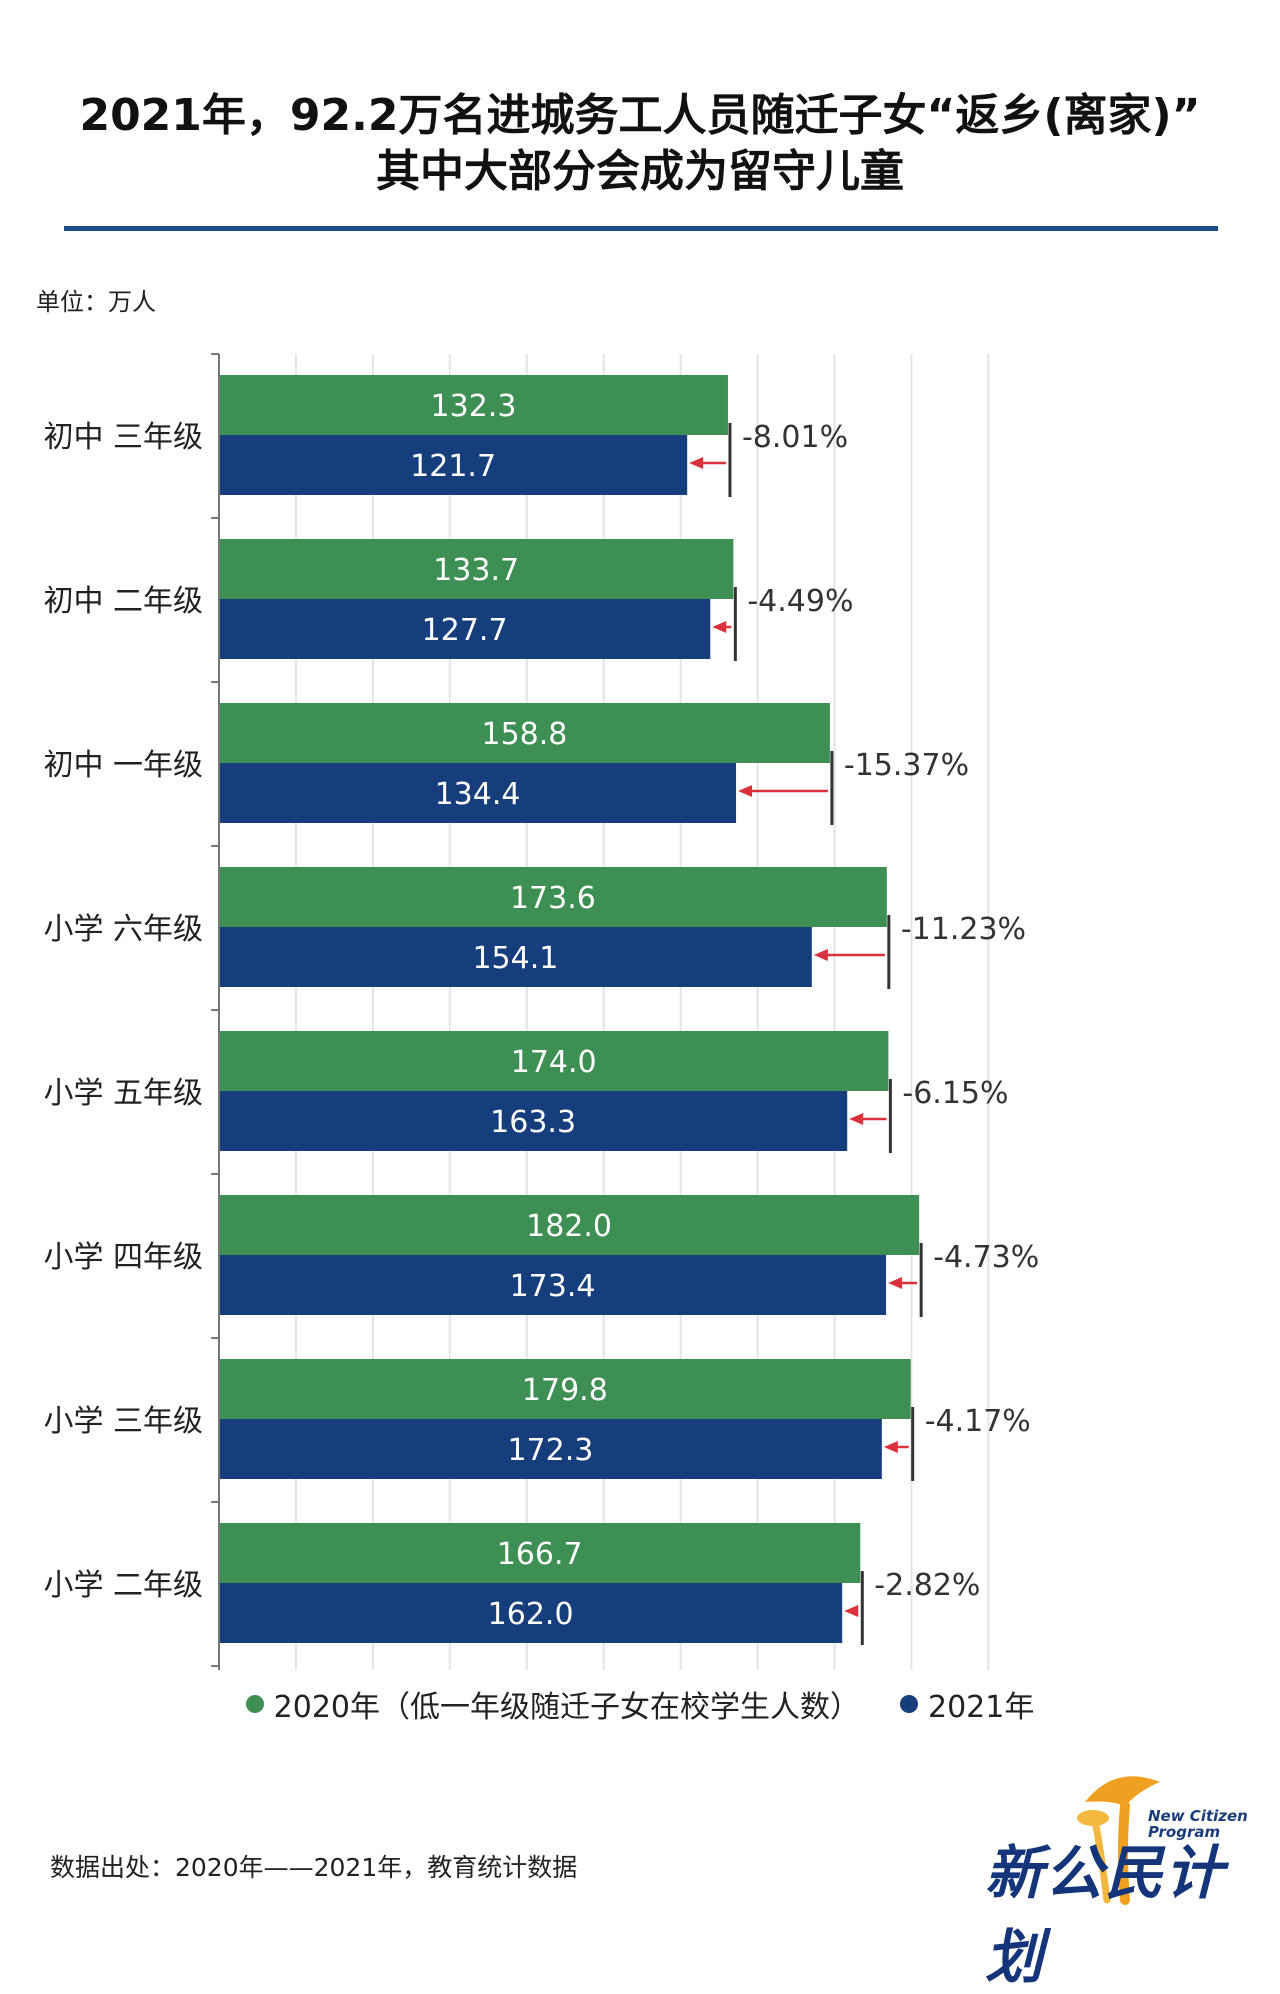 This screenshot has width=1280, height=1994. I want to click on value-label-2021: 121.7, so click(453, 466).